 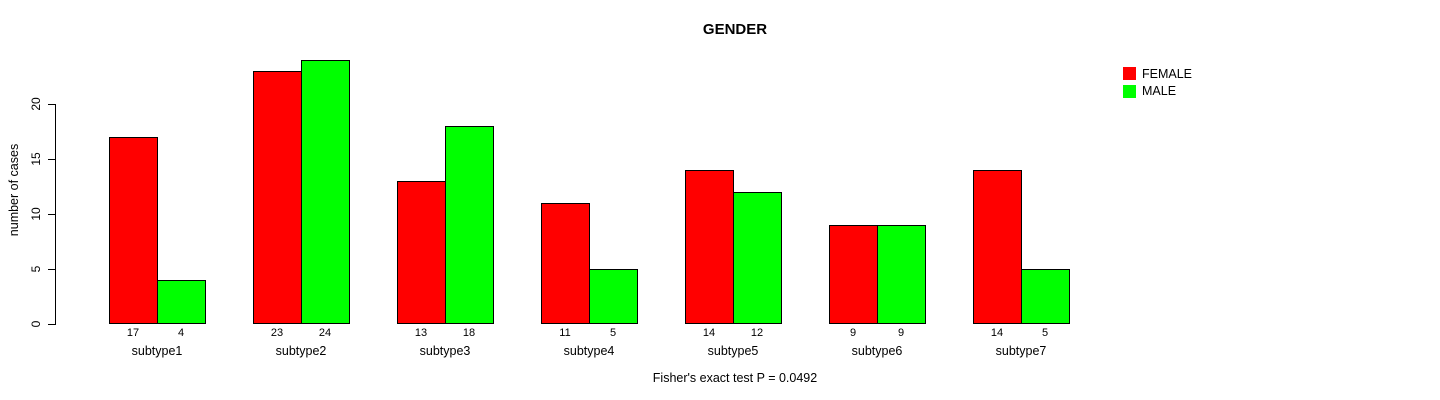 I want to click on bar-female-subtype6, so click(x=853, y=274).